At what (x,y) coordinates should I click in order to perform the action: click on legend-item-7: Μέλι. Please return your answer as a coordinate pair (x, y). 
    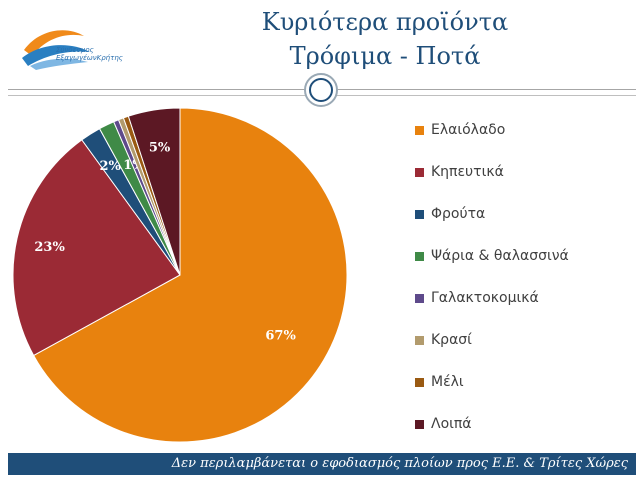
    Looking at the image, I should click on (439, 382).